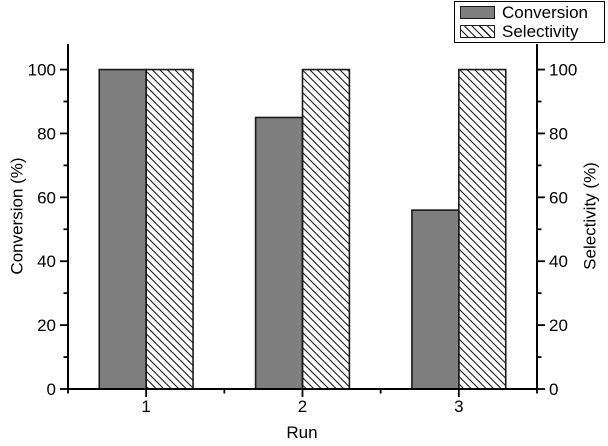 The image size is (608, 446). I want to click on x-axis-tick-label: 1, so click(145, 406).